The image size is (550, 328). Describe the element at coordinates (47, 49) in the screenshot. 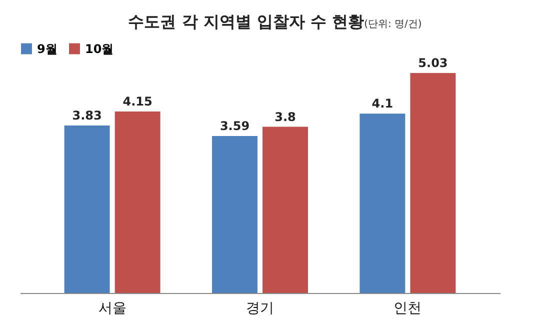

I see `legend-label: 9월` at that location.